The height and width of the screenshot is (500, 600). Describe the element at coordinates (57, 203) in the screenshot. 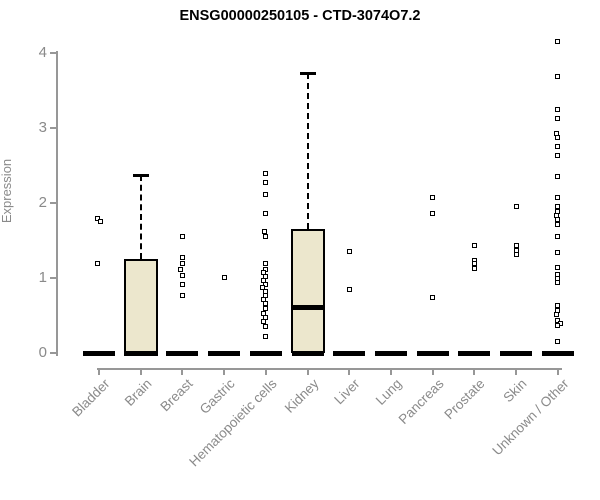

I see `y-axis-line` at that location.